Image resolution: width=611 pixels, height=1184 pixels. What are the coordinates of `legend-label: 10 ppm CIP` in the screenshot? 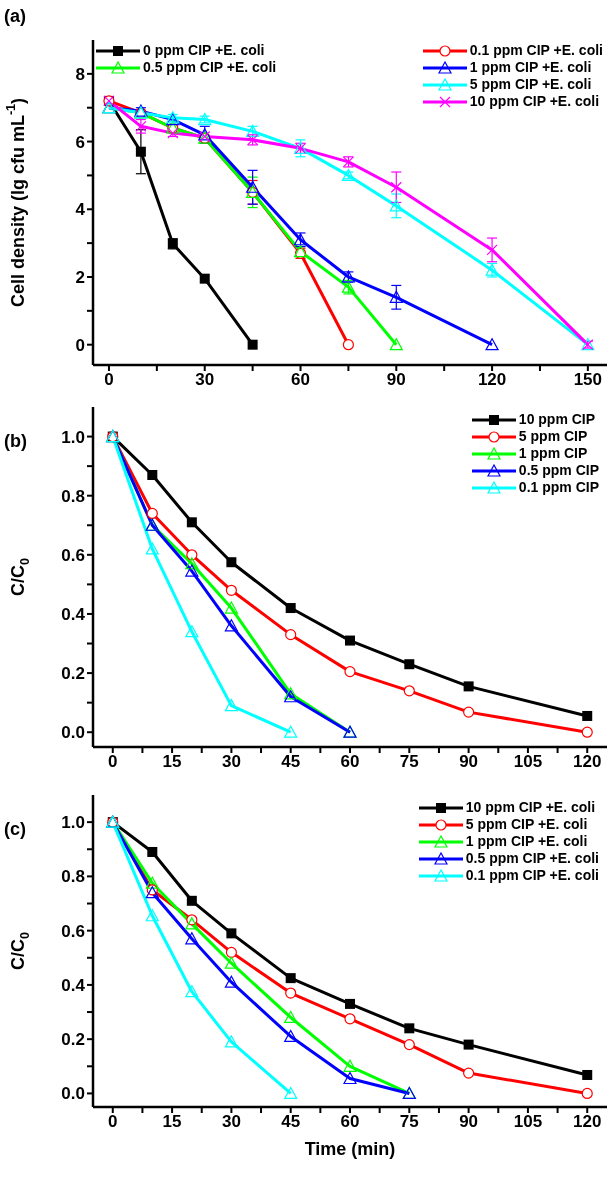 It's located at (557, 419).